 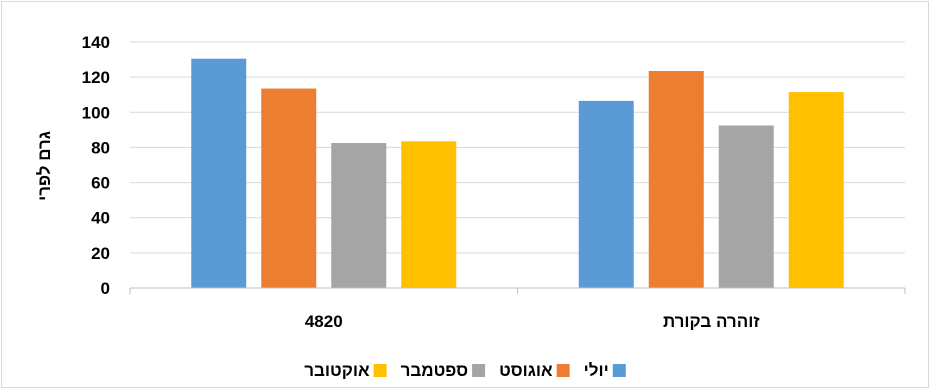 What do you see at coordinates (337, 370) in the screenshot?
I see `legend-label: אוקטובר` at bounding box center [337, 370].